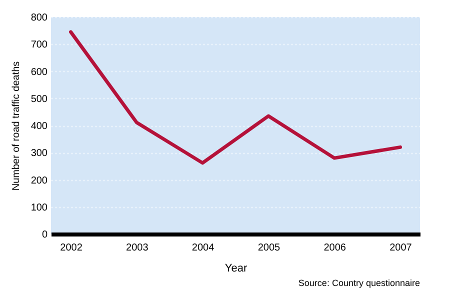 The image size is (456, 294). What do you see at coordinates (39, 180) in the screenshot?
I see `y-tick-label: 200` at bounding box center [39, 180].